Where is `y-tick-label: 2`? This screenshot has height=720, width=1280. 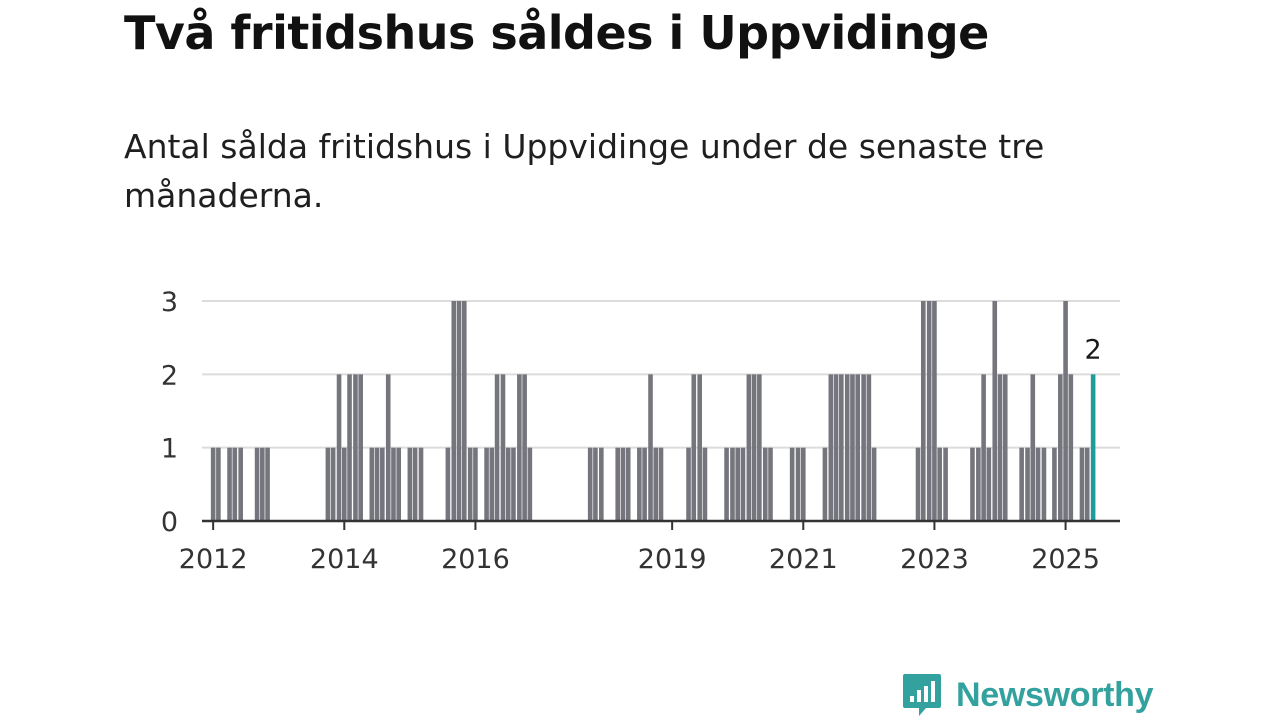 y-tick-label: 2 is located at coordinates (169, 375).